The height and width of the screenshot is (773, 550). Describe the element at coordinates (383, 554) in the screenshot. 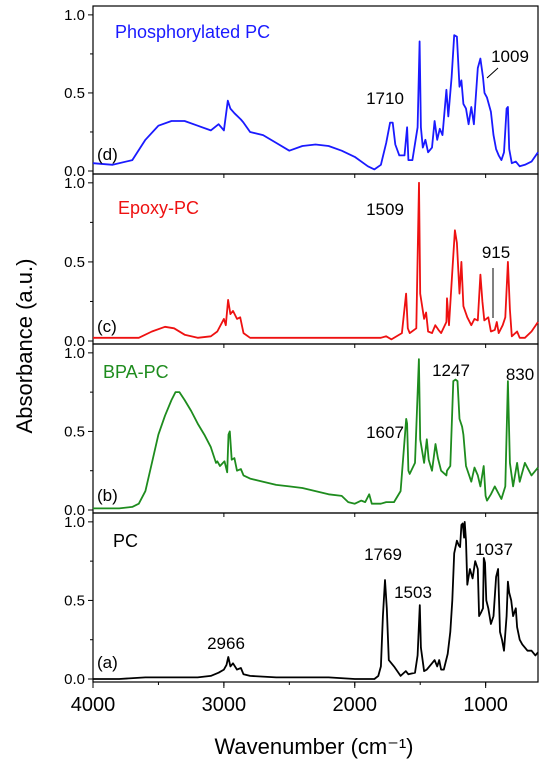

I see `peak-label: 1769` at that location.